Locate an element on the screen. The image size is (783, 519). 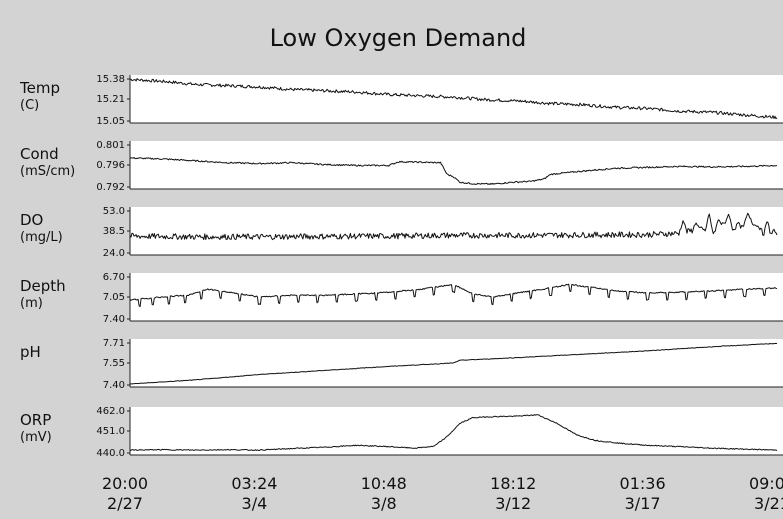
y-tick-label: 15.21 is located at coordinates (110, 99).